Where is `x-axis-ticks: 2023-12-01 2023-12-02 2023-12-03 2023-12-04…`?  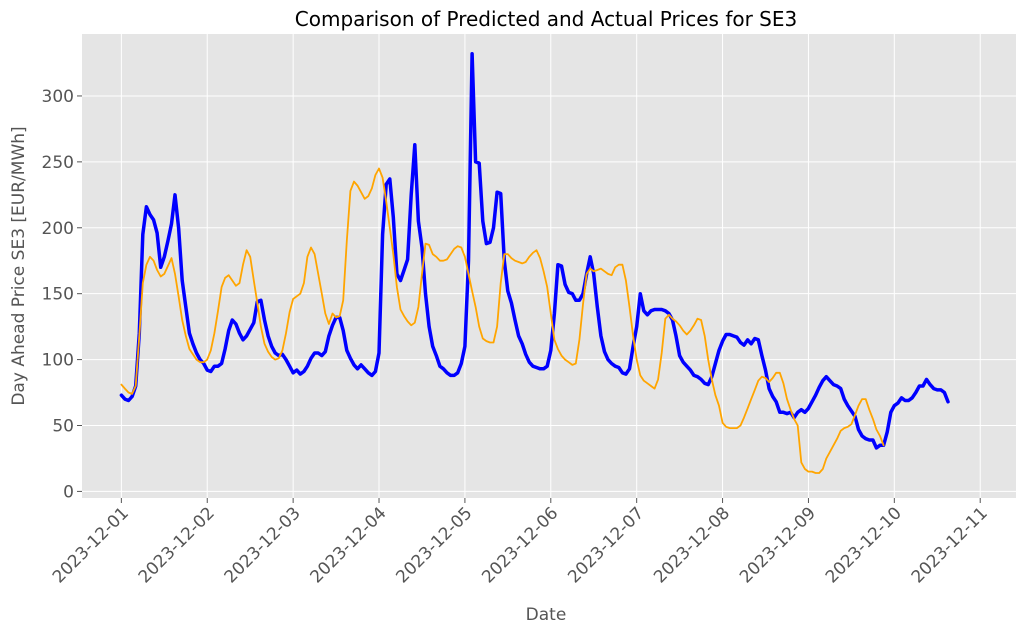
x-axis-ticks: 2023-12-01 2023-12-02 2023-12-03 2023-12-04… is located at coordinates (520, 542).